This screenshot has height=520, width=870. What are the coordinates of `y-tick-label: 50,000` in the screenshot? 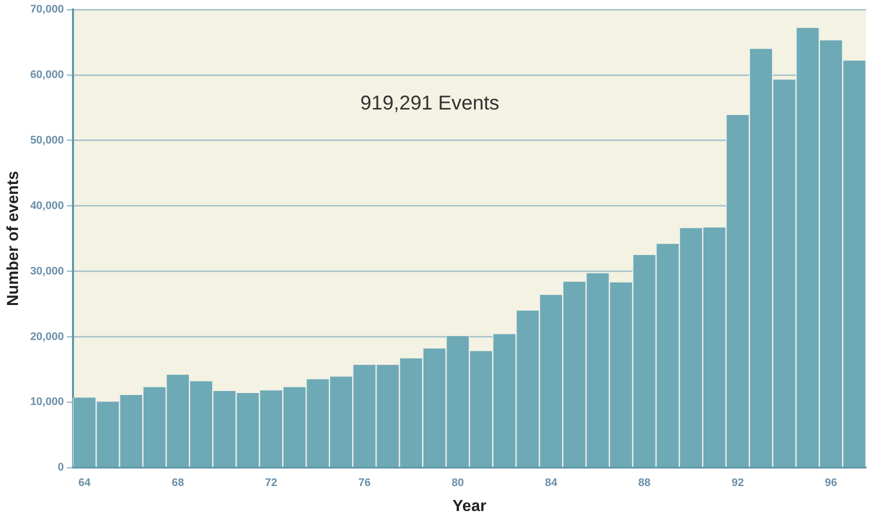 It's located at (47, 140).